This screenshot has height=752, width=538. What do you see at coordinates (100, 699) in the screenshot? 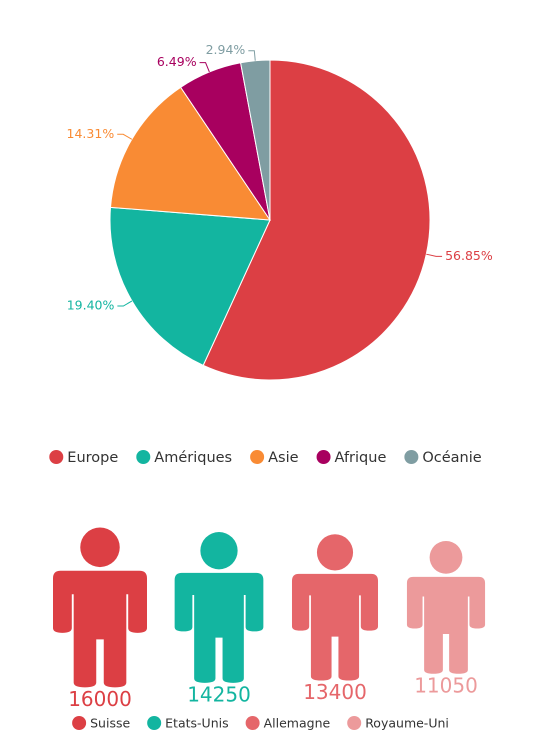
I see `value-label: 16000` at bounding box center [100, 699].